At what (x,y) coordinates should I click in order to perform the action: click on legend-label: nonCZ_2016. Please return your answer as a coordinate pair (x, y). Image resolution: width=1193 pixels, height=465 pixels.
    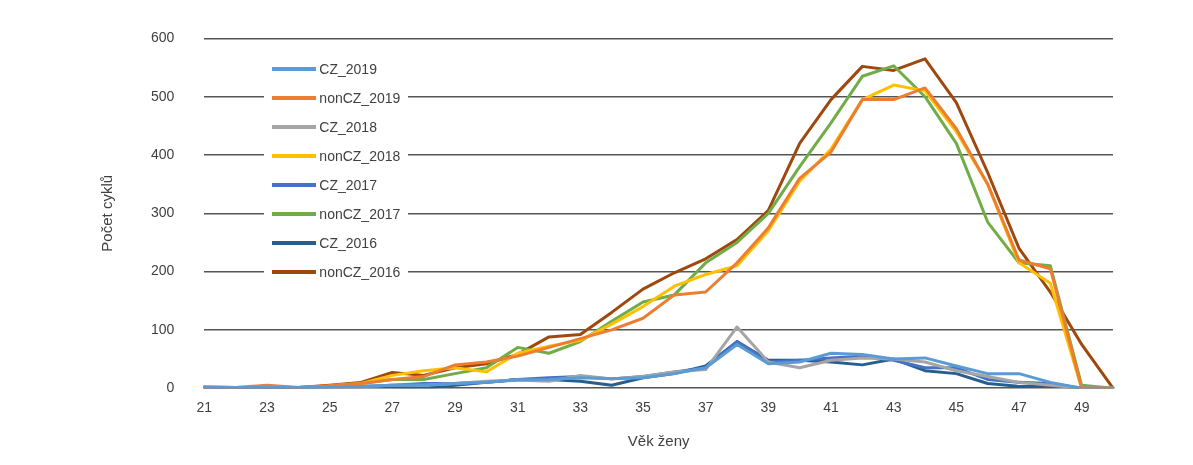
    Looking at the image, I should click on (360, 271).